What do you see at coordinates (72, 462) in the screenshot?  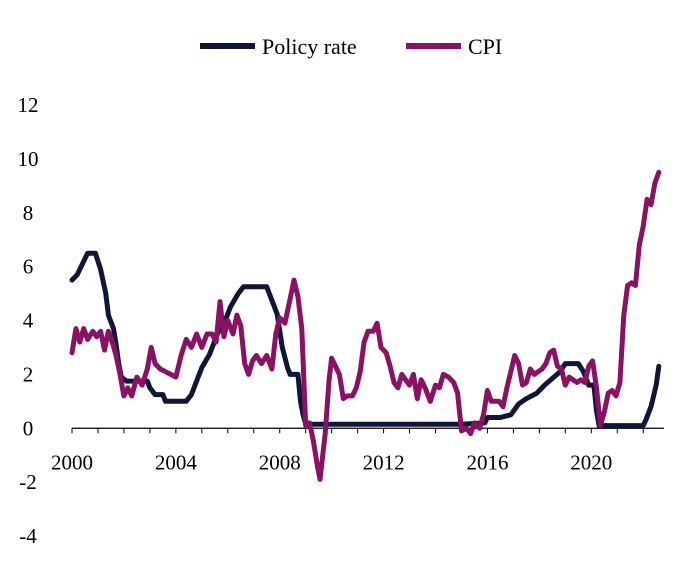 I see `x-tick-label-2000: 2000` at bounding box center [72, 462].